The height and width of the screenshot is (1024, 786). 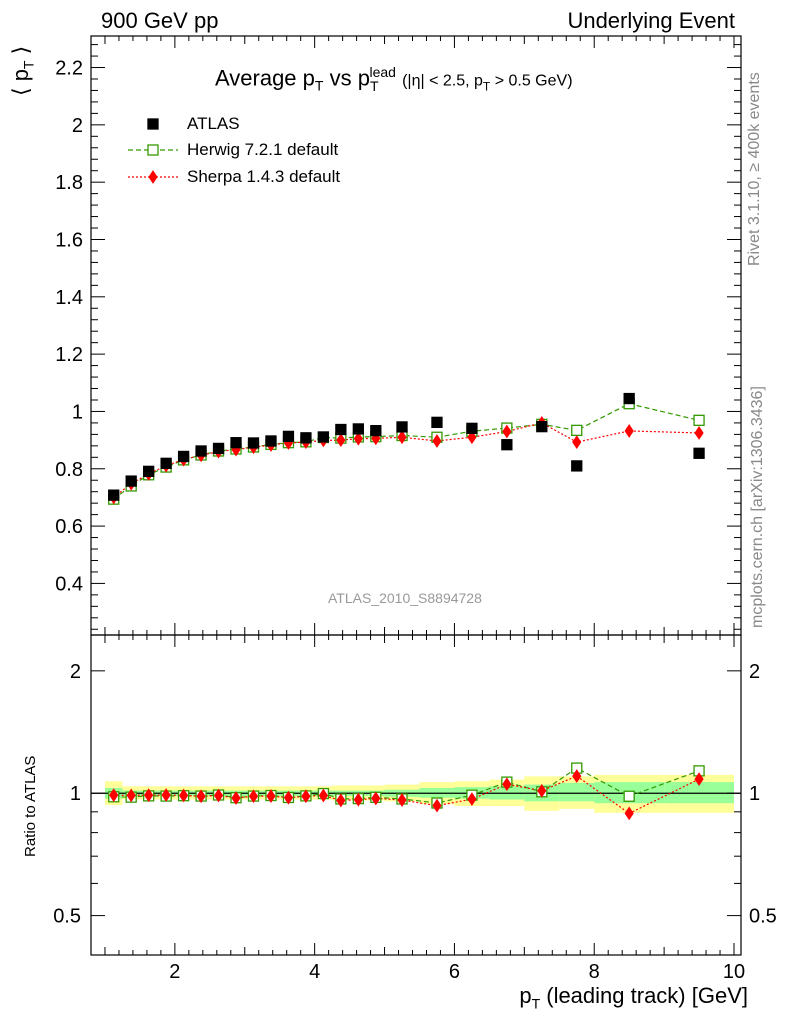 What do you see at coordinates (69, 527) in the screenshot?
I see `y-tick-label: 0.6` at bounding box center [69, 527].